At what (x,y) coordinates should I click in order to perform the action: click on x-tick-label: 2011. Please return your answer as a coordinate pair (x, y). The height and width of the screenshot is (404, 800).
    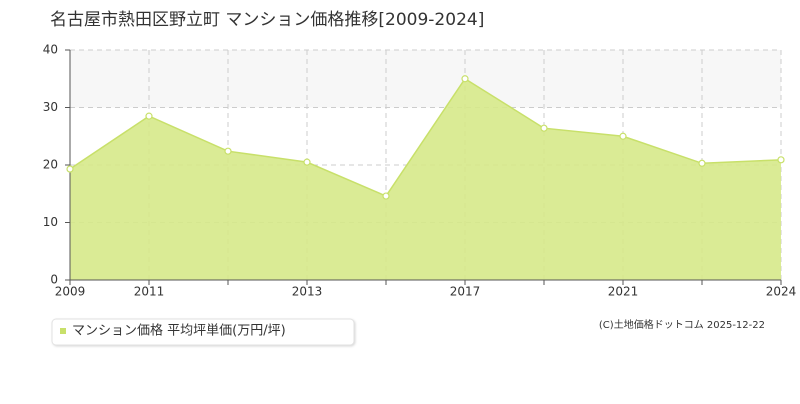
    Looking at the image, I should click on (149, 292).